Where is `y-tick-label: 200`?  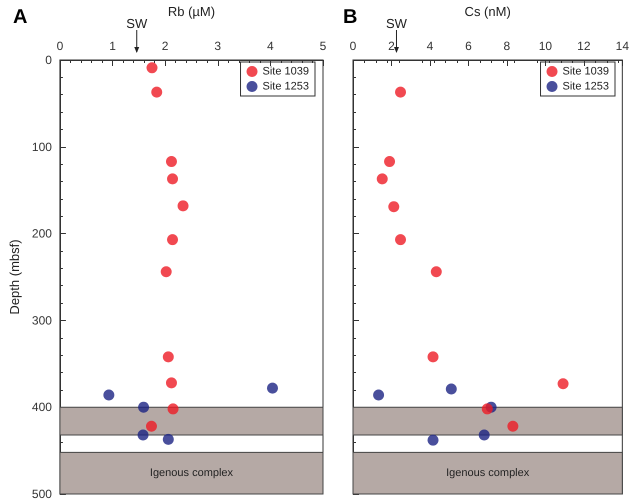 y-tick-label: 200 is located at coordinates (42, 233).